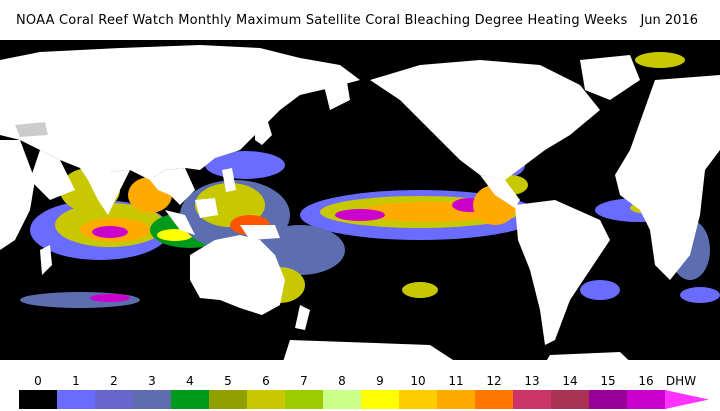  What do you see at coordinates (610, 77) in the screenshot?
I see `land-greenland` at bounding box center [610, 77].